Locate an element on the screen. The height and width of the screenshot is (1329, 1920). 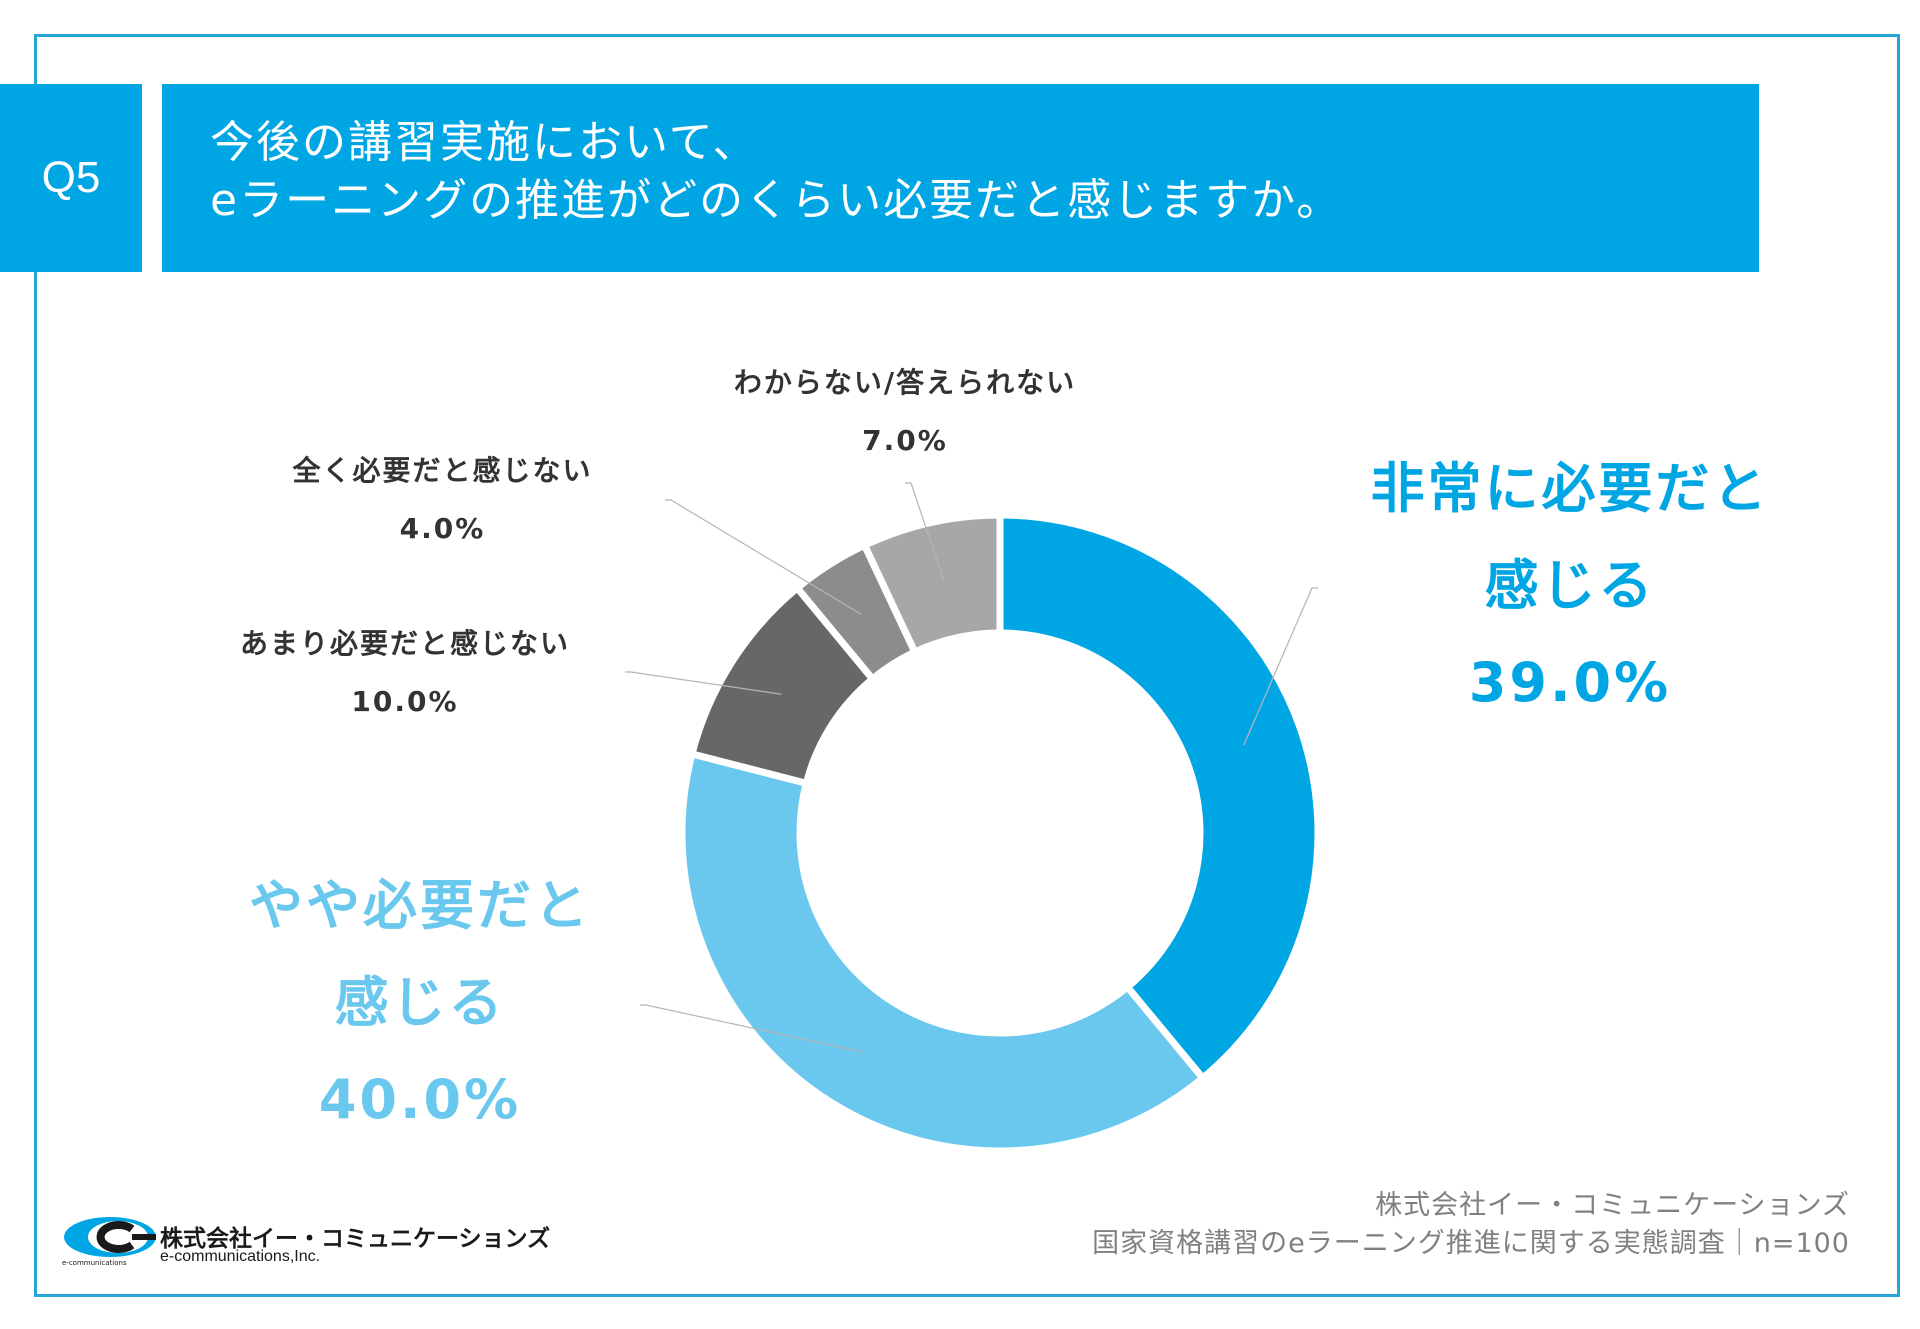
label-very-necessary: 非常に必要だと 感じる 39.0% is located at coordinates (1570, 585).